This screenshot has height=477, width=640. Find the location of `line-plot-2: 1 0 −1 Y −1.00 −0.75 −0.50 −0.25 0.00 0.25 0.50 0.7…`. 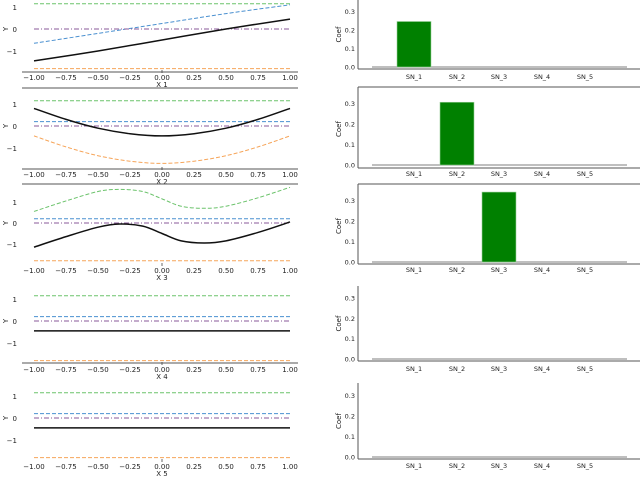

line-plot-2: 1 0 −1 Y −1.00 −0.75 −0.50 −0.25 0.00 0.25 0.50 0.7… is located at coordinates (150, 136).